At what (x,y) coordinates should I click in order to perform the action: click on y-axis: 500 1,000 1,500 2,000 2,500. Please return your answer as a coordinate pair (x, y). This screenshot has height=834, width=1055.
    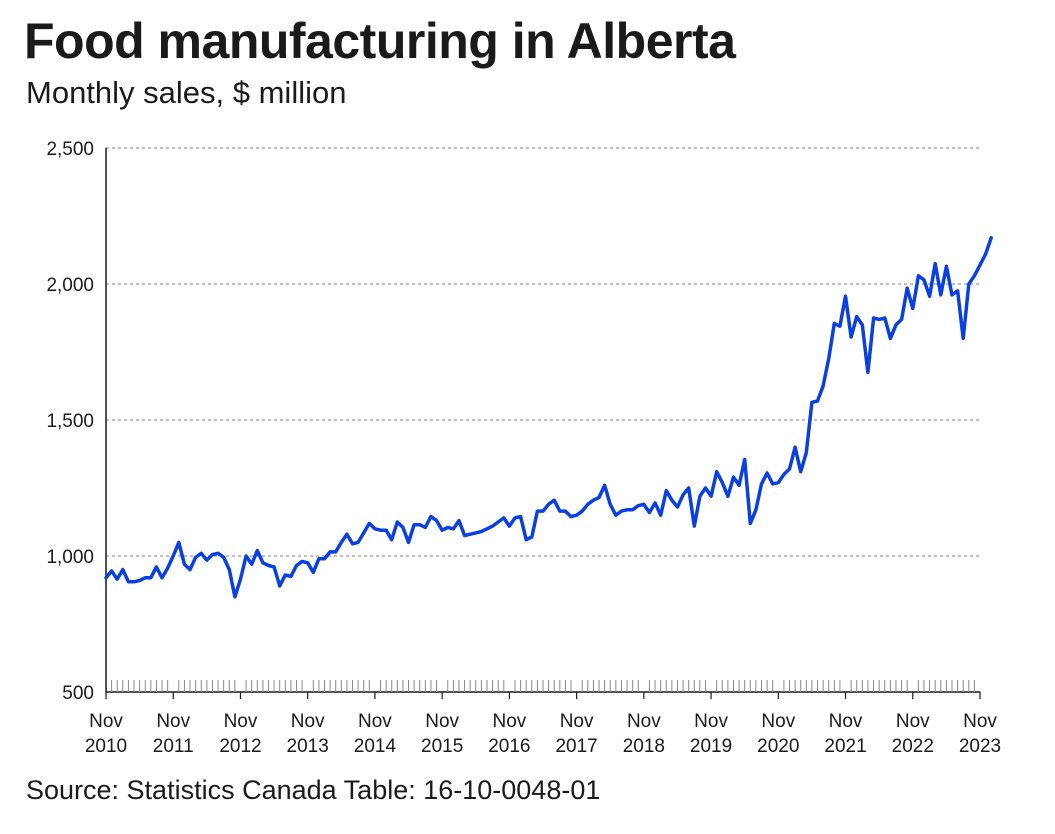
    Looking at the image, I should click on (76, 421).